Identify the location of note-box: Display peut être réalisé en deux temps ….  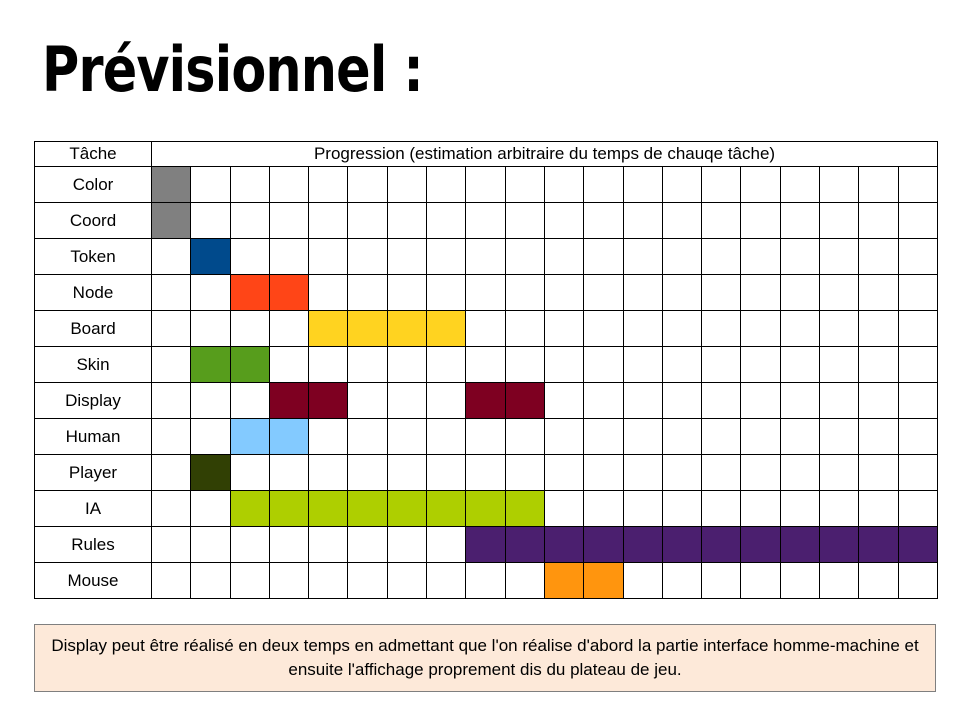
(485, 658).